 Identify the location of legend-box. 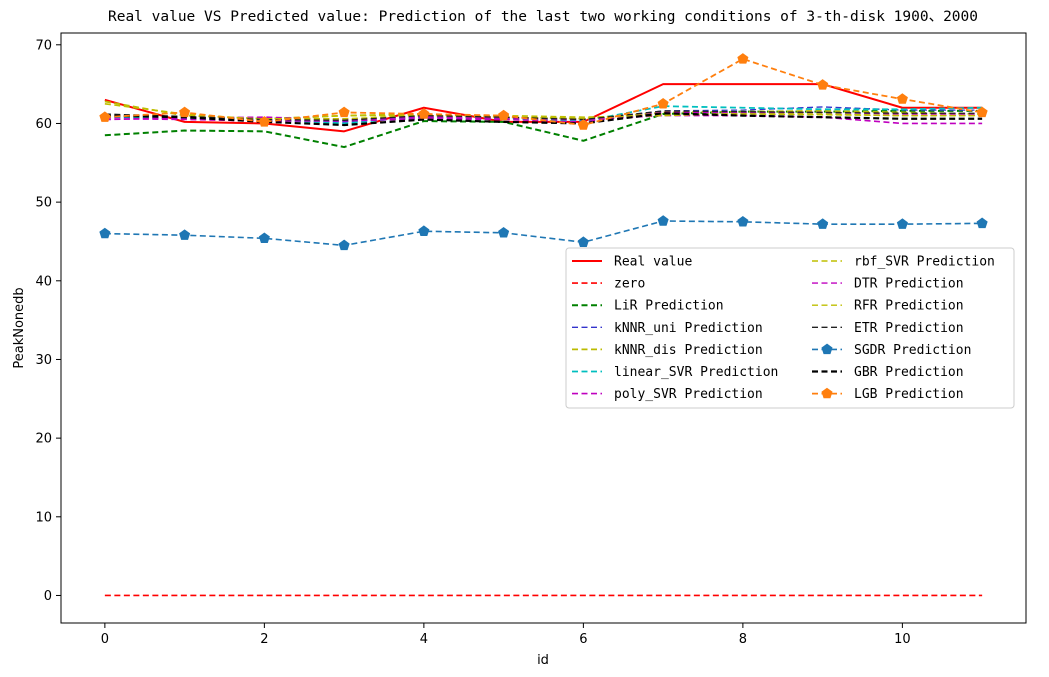
(790, 328).